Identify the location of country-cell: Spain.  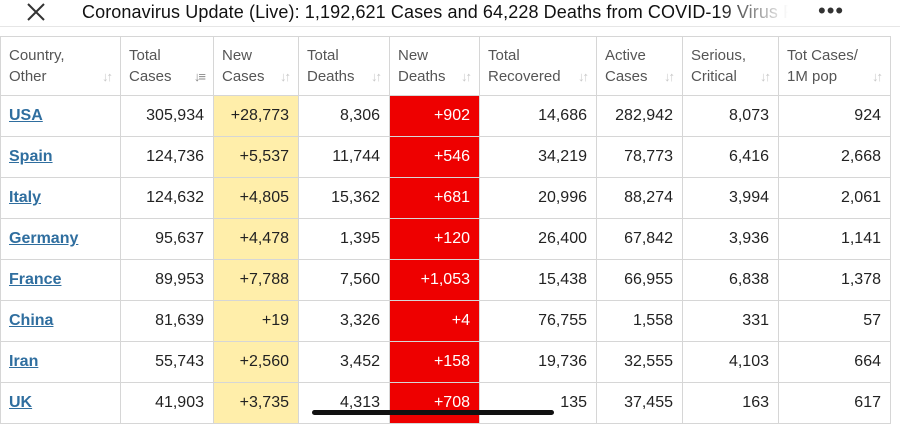
(60, 157).